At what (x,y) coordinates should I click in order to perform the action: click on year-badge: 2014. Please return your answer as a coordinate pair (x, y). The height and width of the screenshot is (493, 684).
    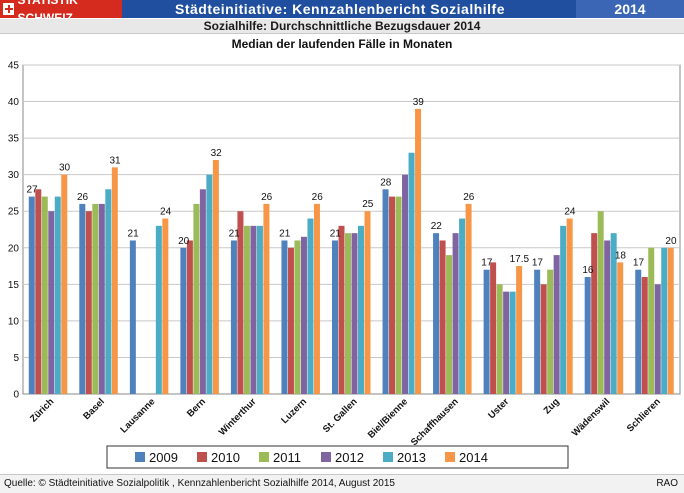
    Looking at the image, I should click on (630, 9).